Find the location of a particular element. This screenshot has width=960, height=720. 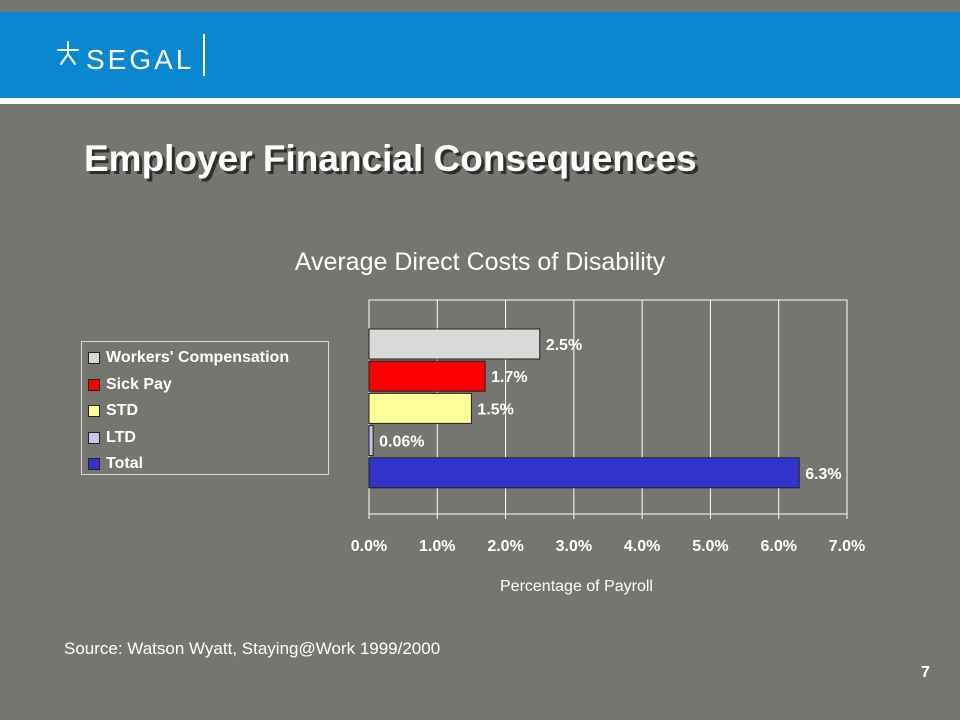

chart-legend: Workers' Compensation Sick Pay STD LTD Total is located at coordinates (205, 408).